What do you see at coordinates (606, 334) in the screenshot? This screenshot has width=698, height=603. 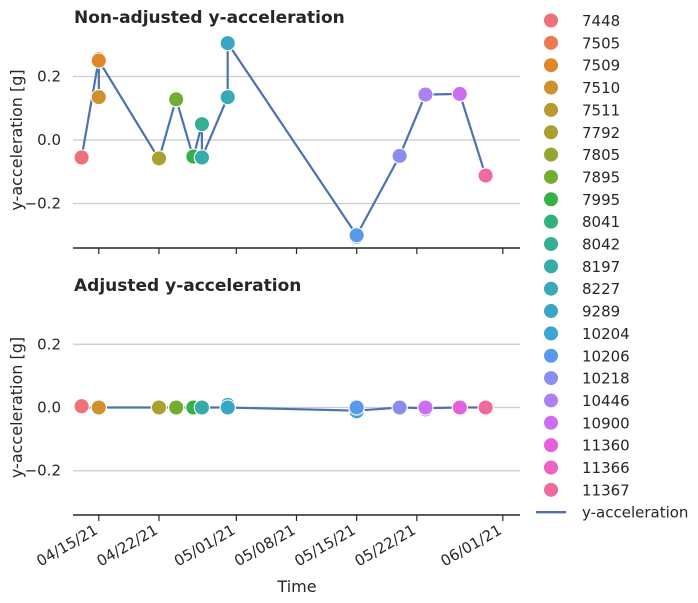 I see `legend-label: 10204` at bounding box center [606, 334].